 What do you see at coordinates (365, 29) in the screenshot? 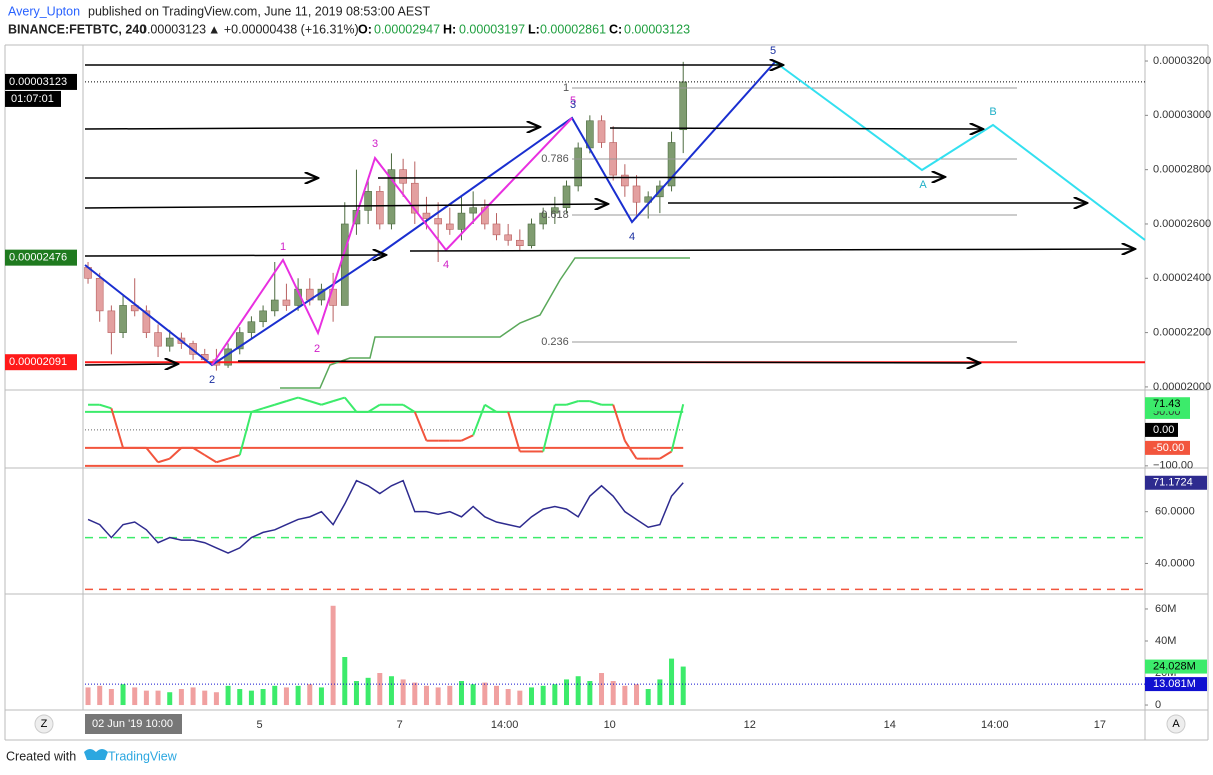
I see `o-key: O:` at bounding box center [365, 29].